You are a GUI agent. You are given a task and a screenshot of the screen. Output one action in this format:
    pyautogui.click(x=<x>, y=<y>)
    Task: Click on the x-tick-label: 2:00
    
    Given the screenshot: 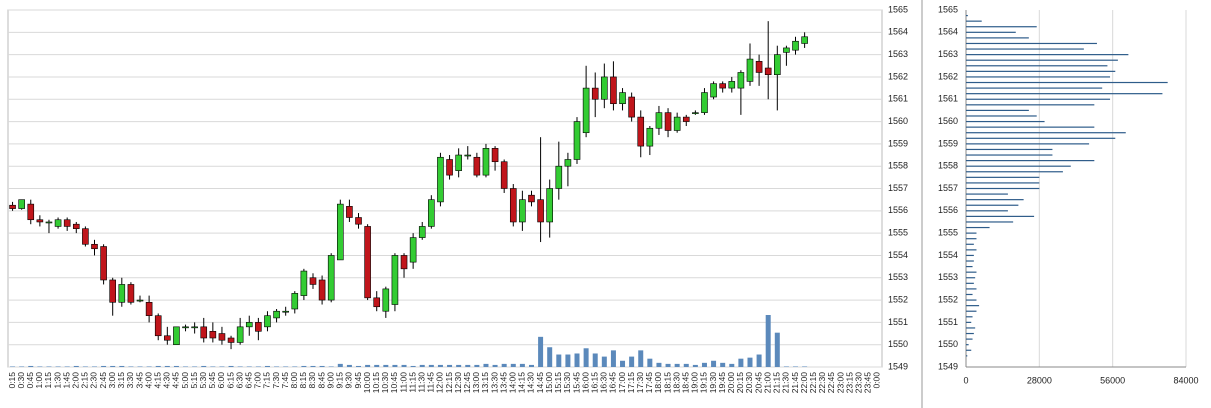 What is the action you would take?
    pyautogui.click(x=76, y=380)
    